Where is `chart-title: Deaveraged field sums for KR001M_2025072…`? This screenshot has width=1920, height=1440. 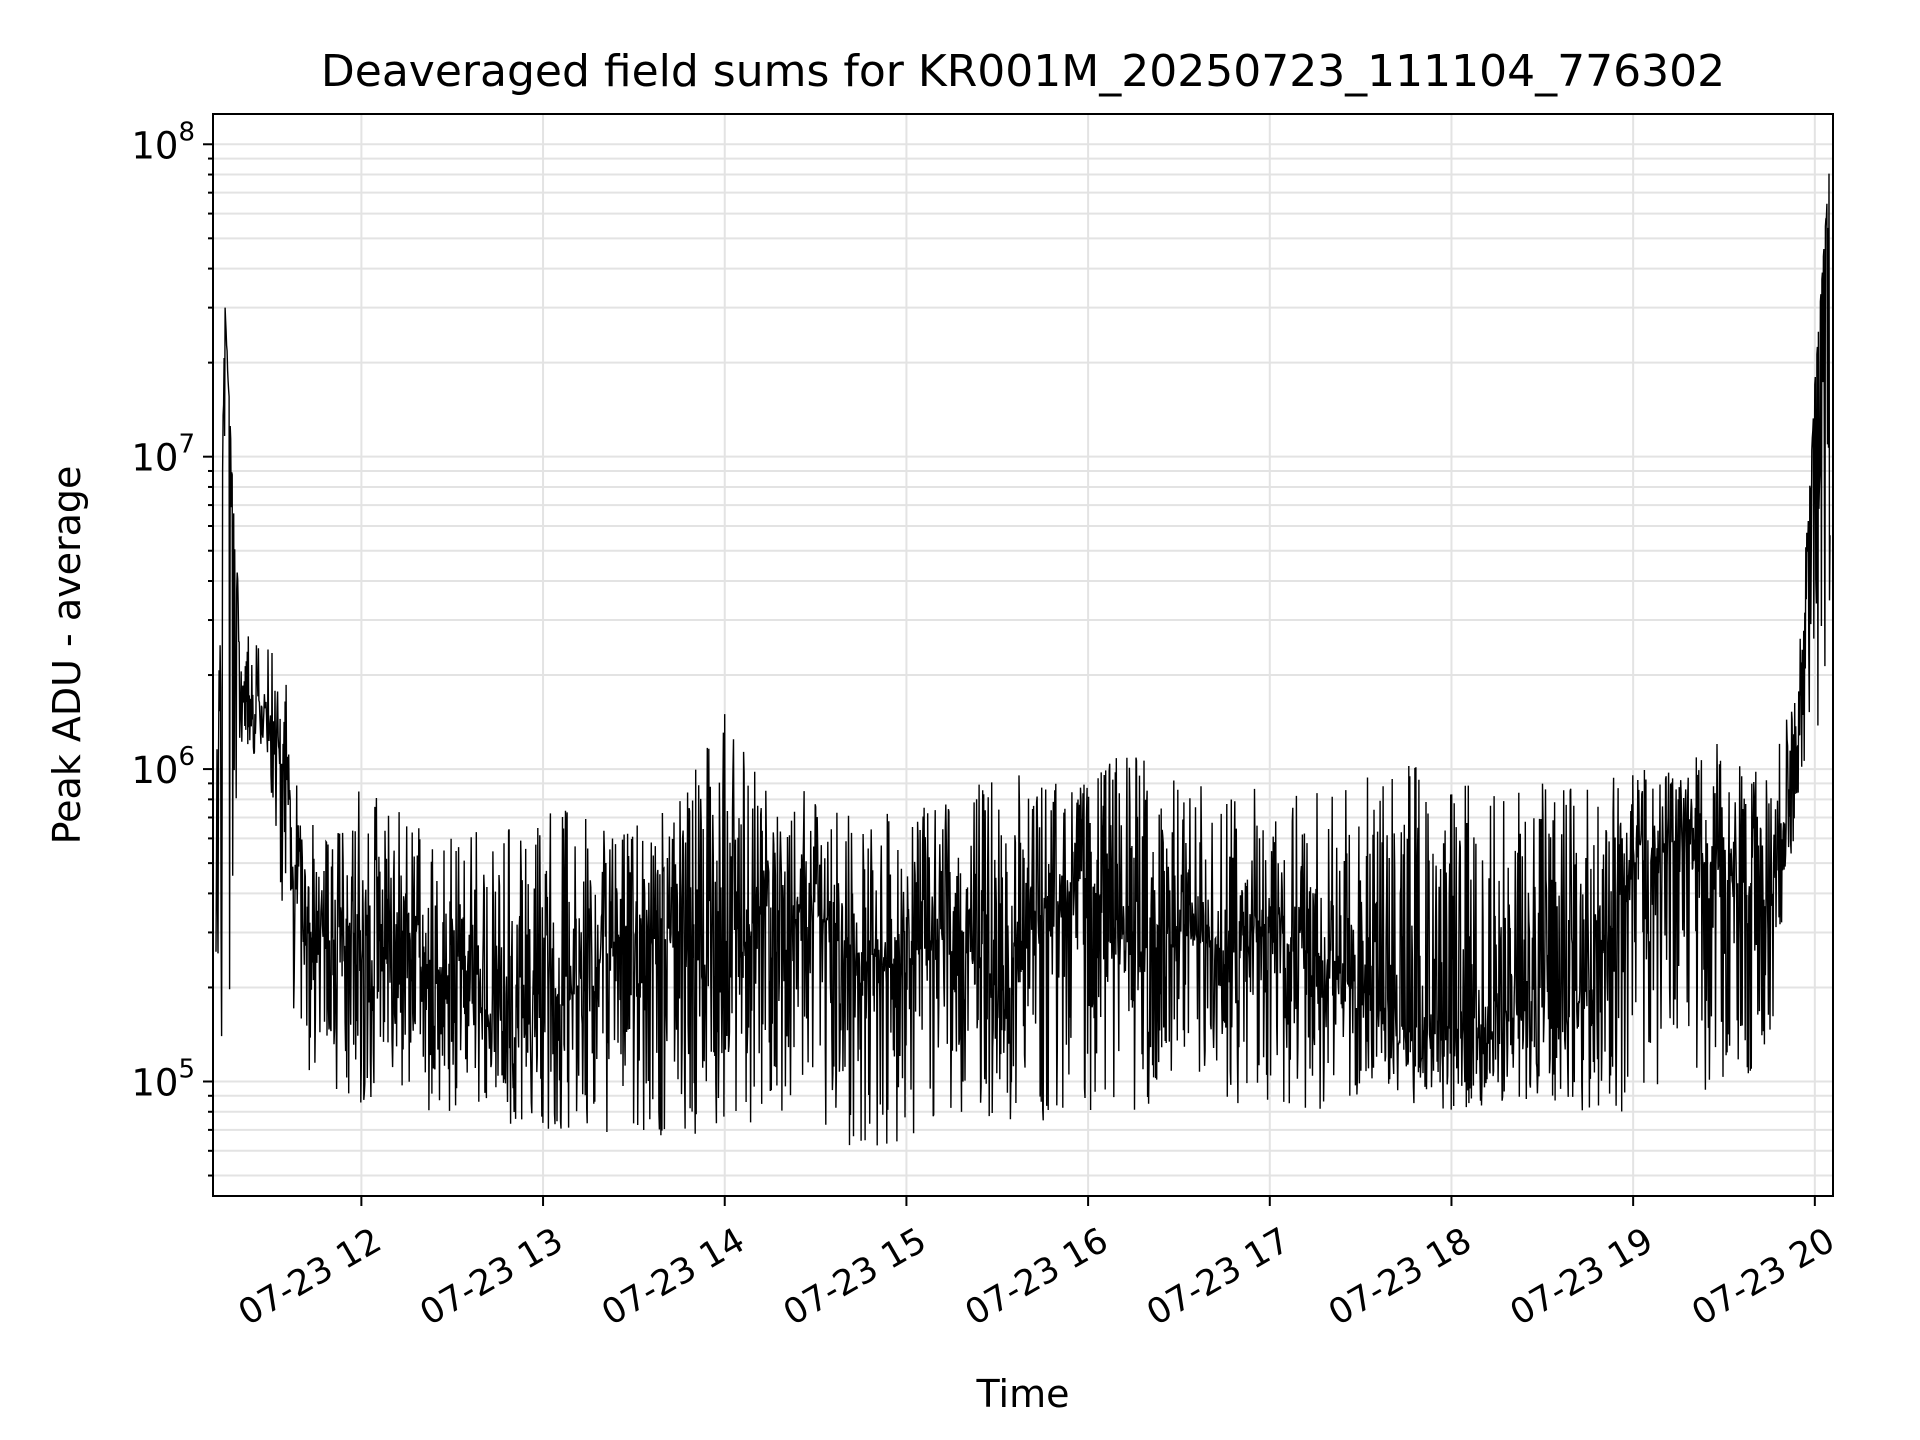 chart-title: Deaveraged field sums for KR001M_2025072… is located at coordinates (1023, 71).